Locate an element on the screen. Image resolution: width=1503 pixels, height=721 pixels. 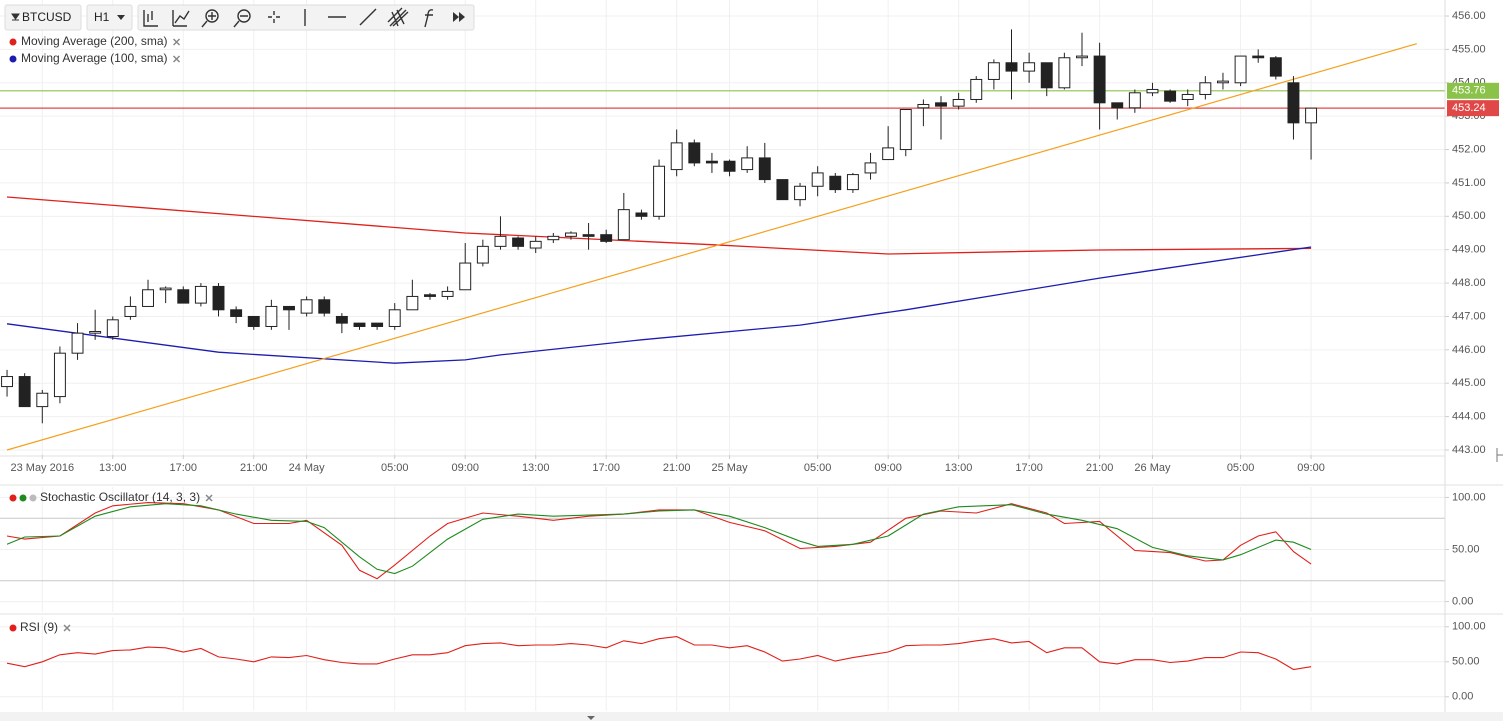
symbol-button is located at coordinates (43, 17).